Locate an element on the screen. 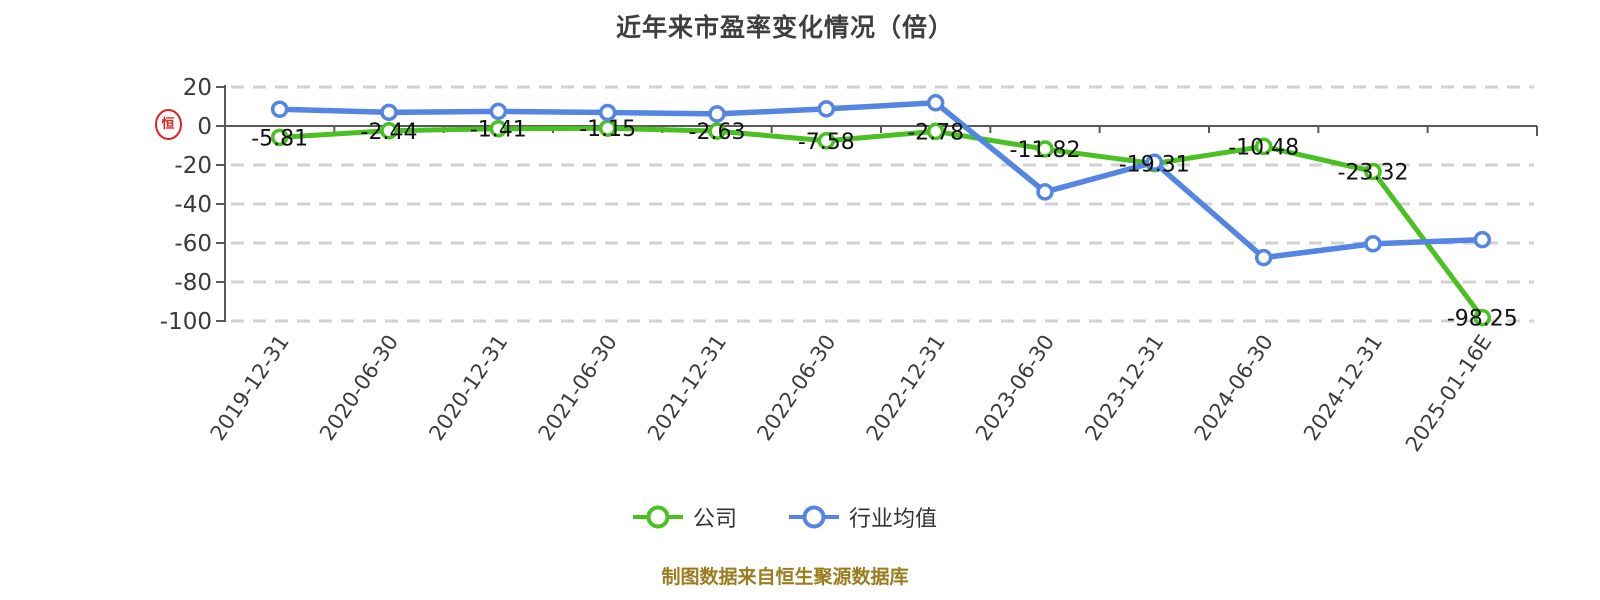 Image resolution: width=1600 pixels, height=600 pixels. data-label: -2.44 is located at coordinates (389, 132).